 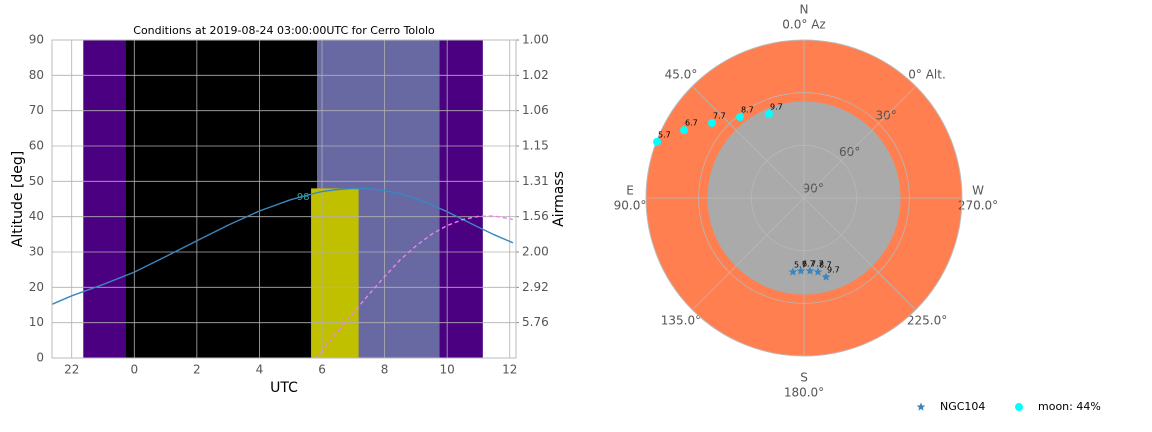 What do you see at coordinates (322, 370) in the screenshot?
I see `x-tick-label: 6` at bounding box center [322, 370].